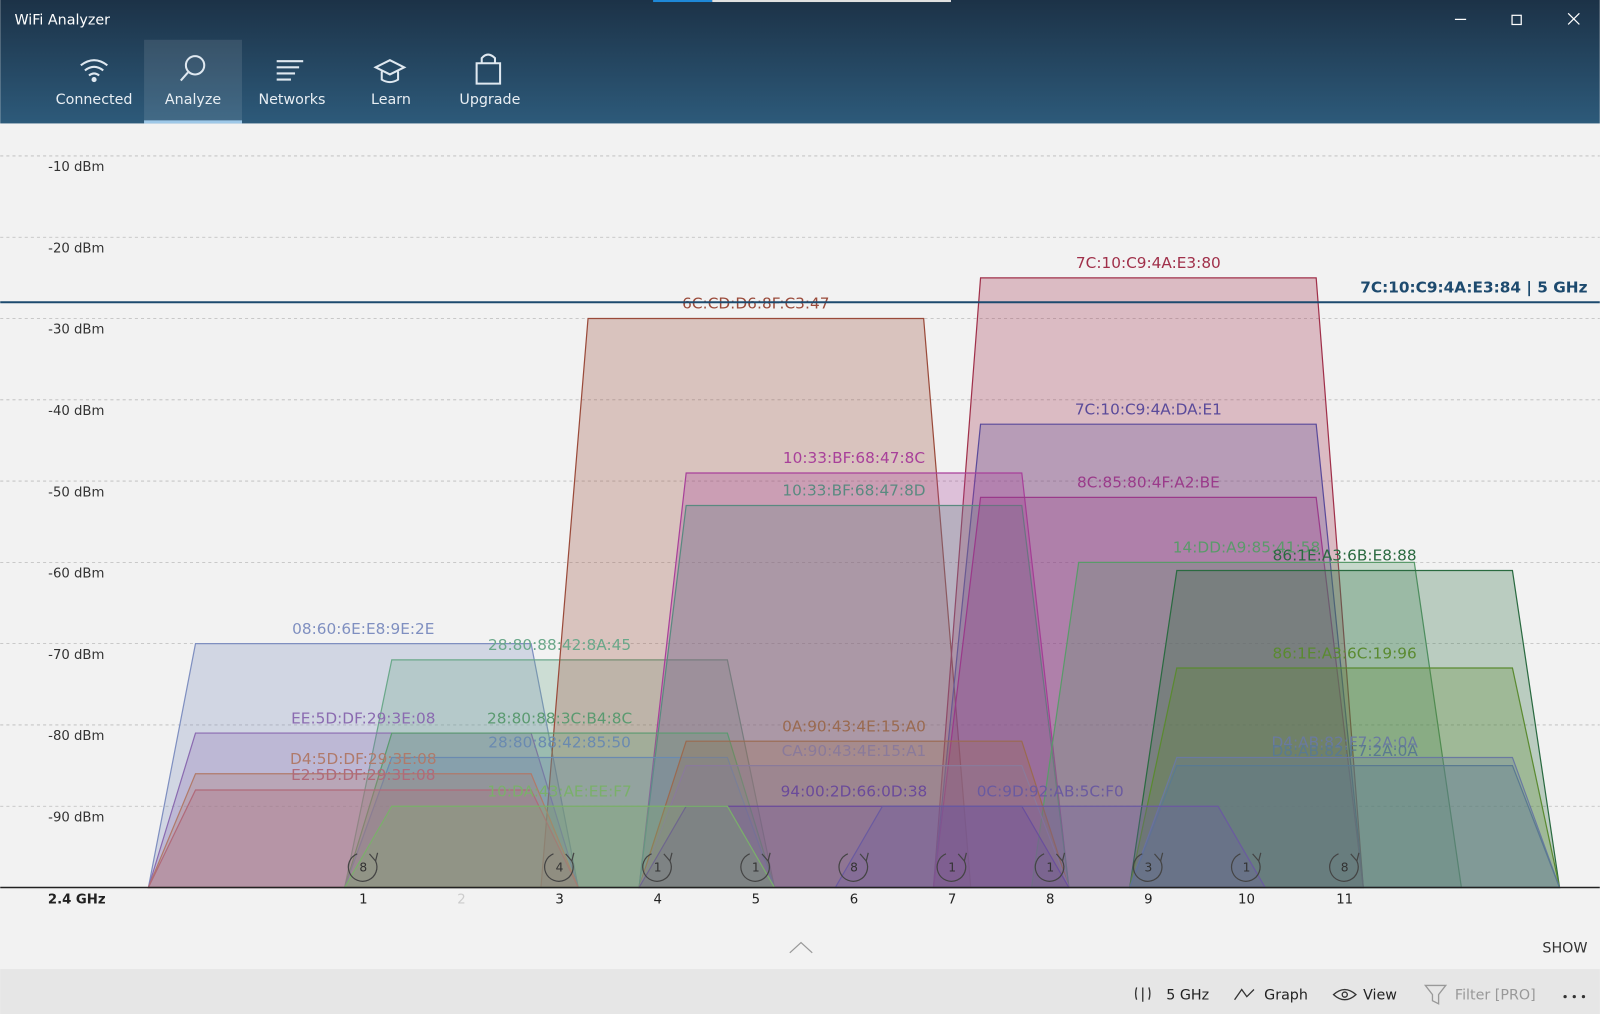 The height and width of the screenshot is (1014, 1600). I want to click on tab-selected-bg, so click(193, 81).